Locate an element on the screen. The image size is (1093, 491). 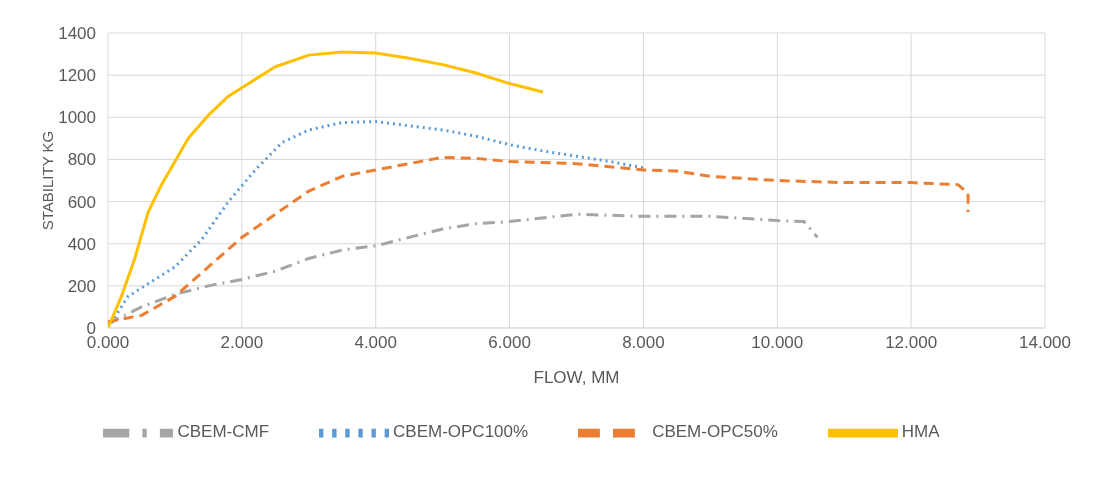
legend-label: CBEM-OPC50% is located at coordinates (715, 432).